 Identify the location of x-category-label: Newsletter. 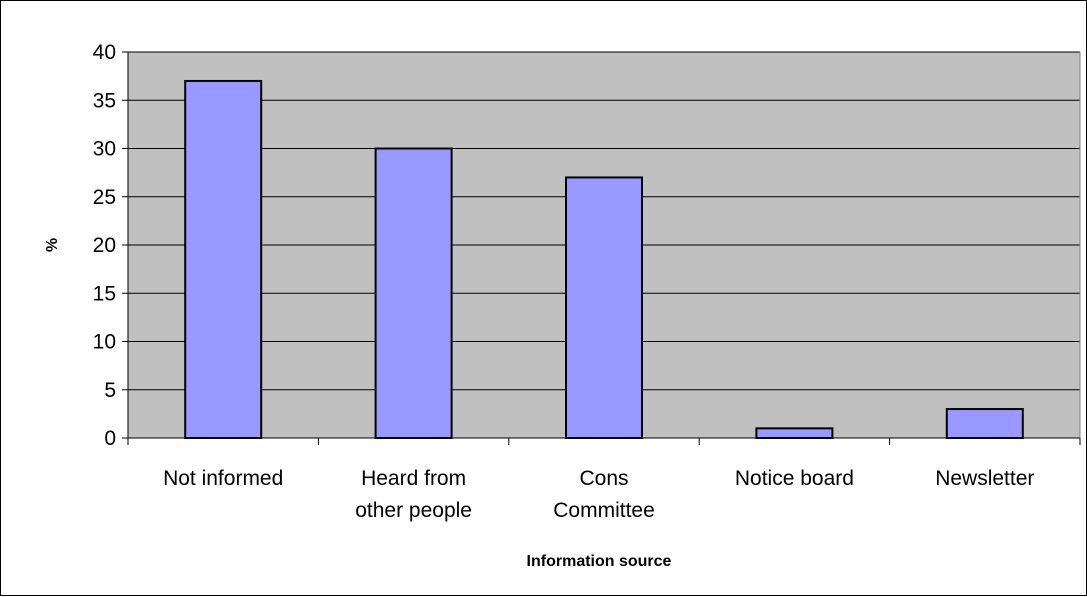
(984, 478).